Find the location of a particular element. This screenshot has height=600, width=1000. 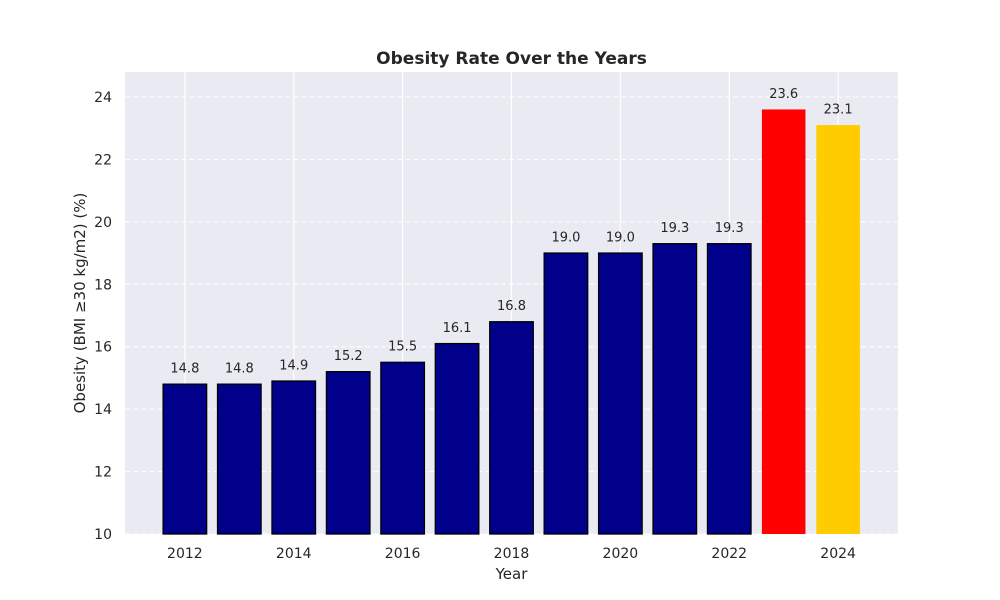

y-tick-labels: 10 12 14 16 18 20 22 24 is located at coordinates (103, 316).